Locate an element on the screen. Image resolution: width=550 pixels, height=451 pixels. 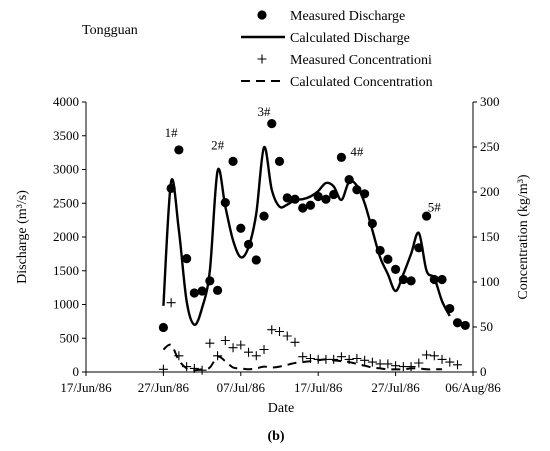
y-right-tick-label: 100 is located at coordinates (490, 281).